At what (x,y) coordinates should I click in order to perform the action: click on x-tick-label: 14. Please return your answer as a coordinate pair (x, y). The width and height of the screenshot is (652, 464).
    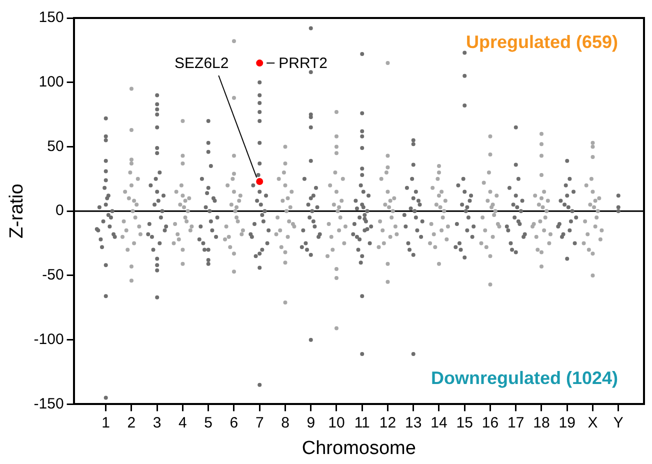
    Looking at the image, I should click on (439, 423).